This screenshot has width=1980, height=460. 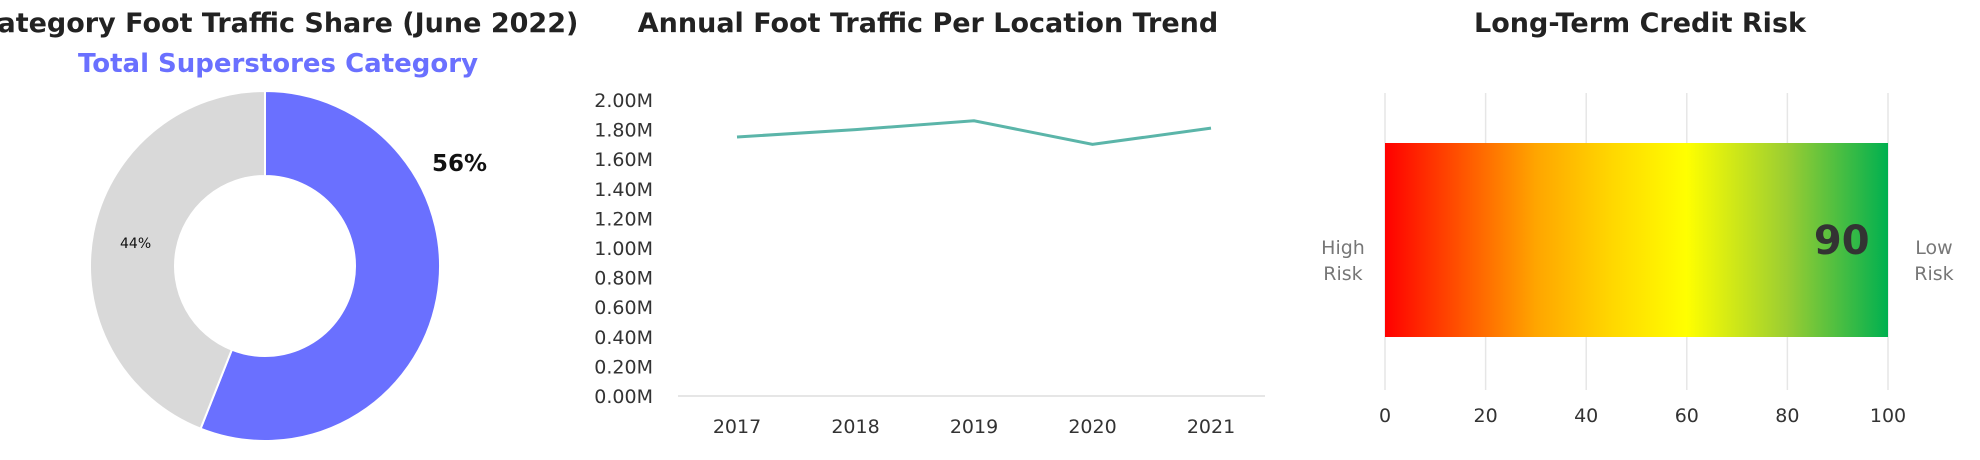 What do you see at coordinates (1636, 240) in the screenshot?
I see `gauge-bar` at bounding box center [1636, 240].